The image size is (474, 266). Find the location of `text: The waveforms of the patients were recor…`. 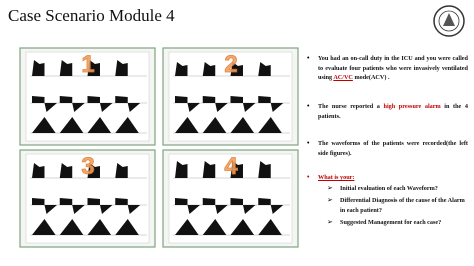

text: The waveforms of the patients were recor… is located at coordinates (393, 148).